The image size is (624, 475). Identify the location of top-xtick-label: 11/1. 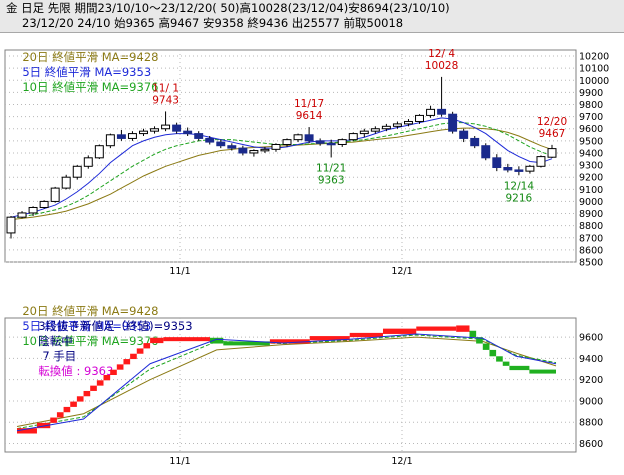
(179, 271).